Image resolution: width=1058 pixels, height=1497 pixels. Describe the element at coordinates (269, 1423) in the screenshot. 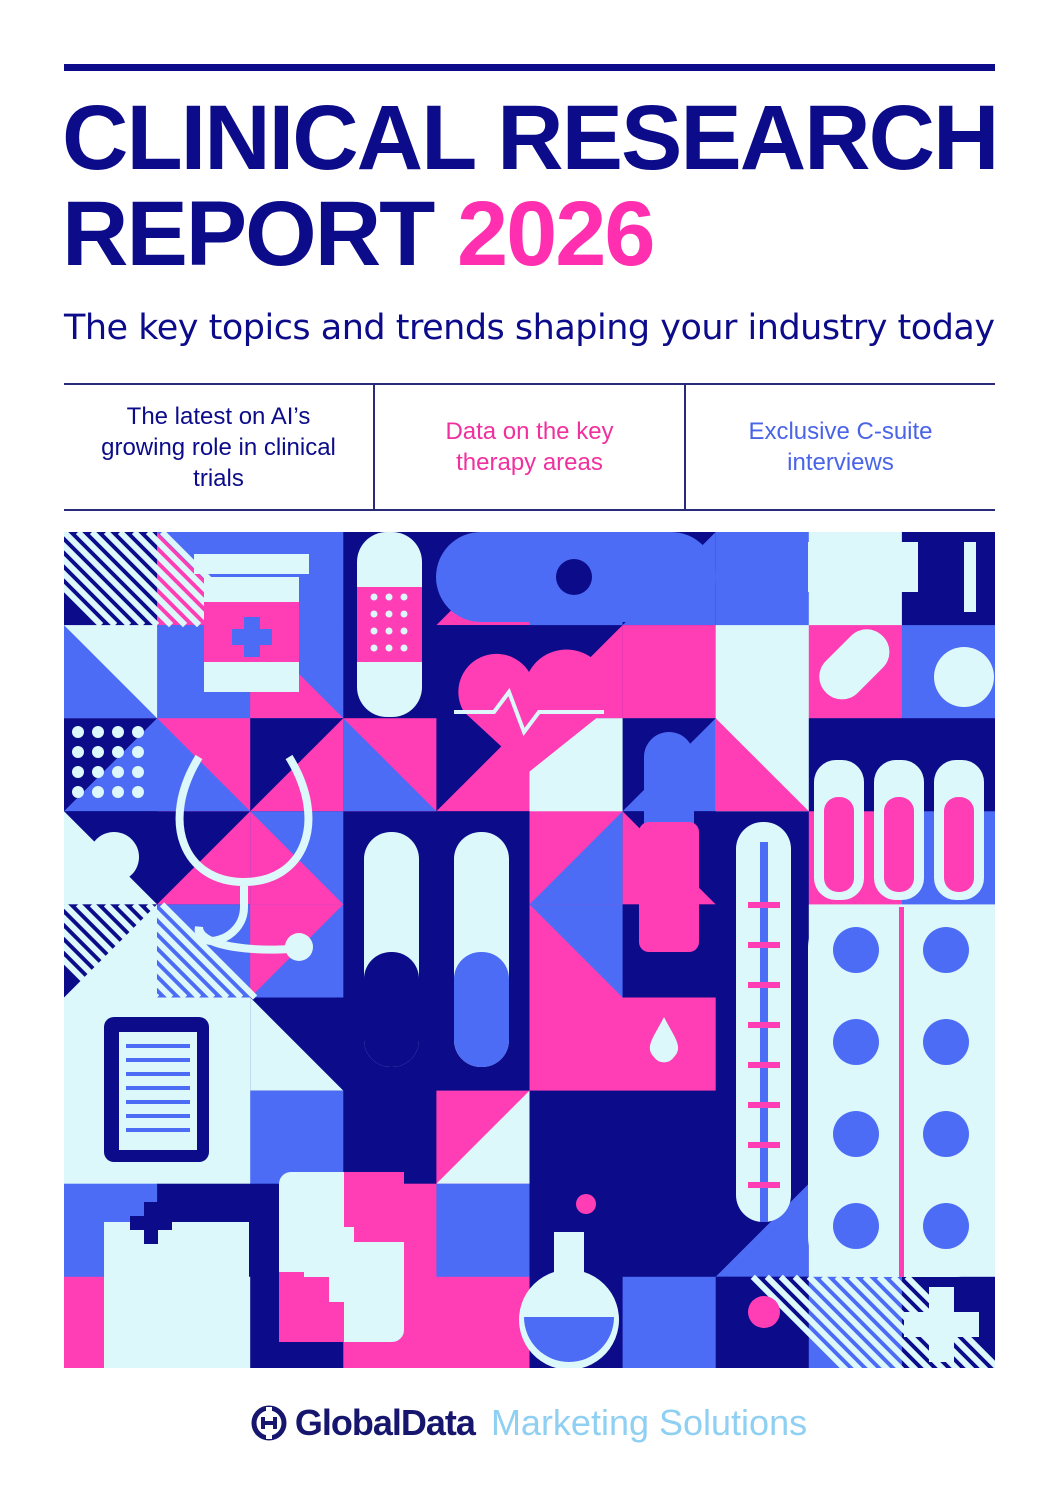

I see `globaldata-logo-icon` at that location.